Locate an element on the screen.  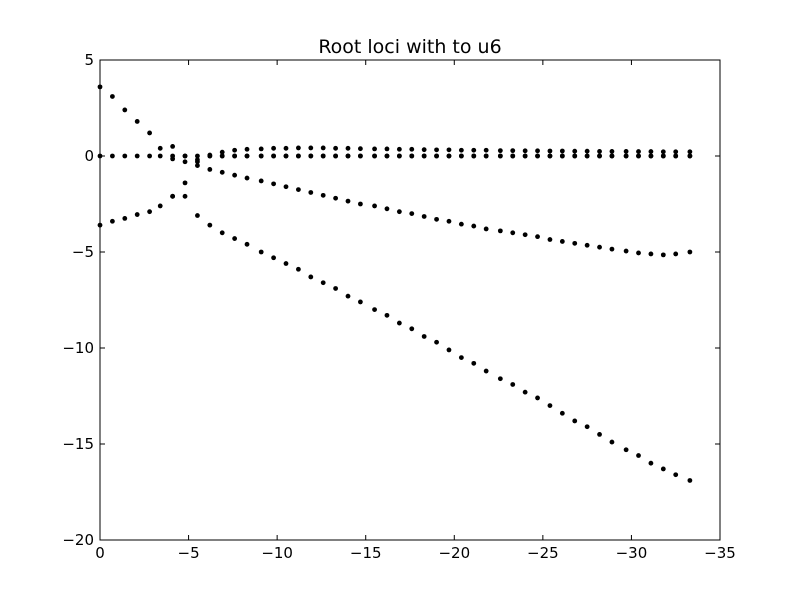
x-tick-label: −20 is located at coordinates (454, 553).